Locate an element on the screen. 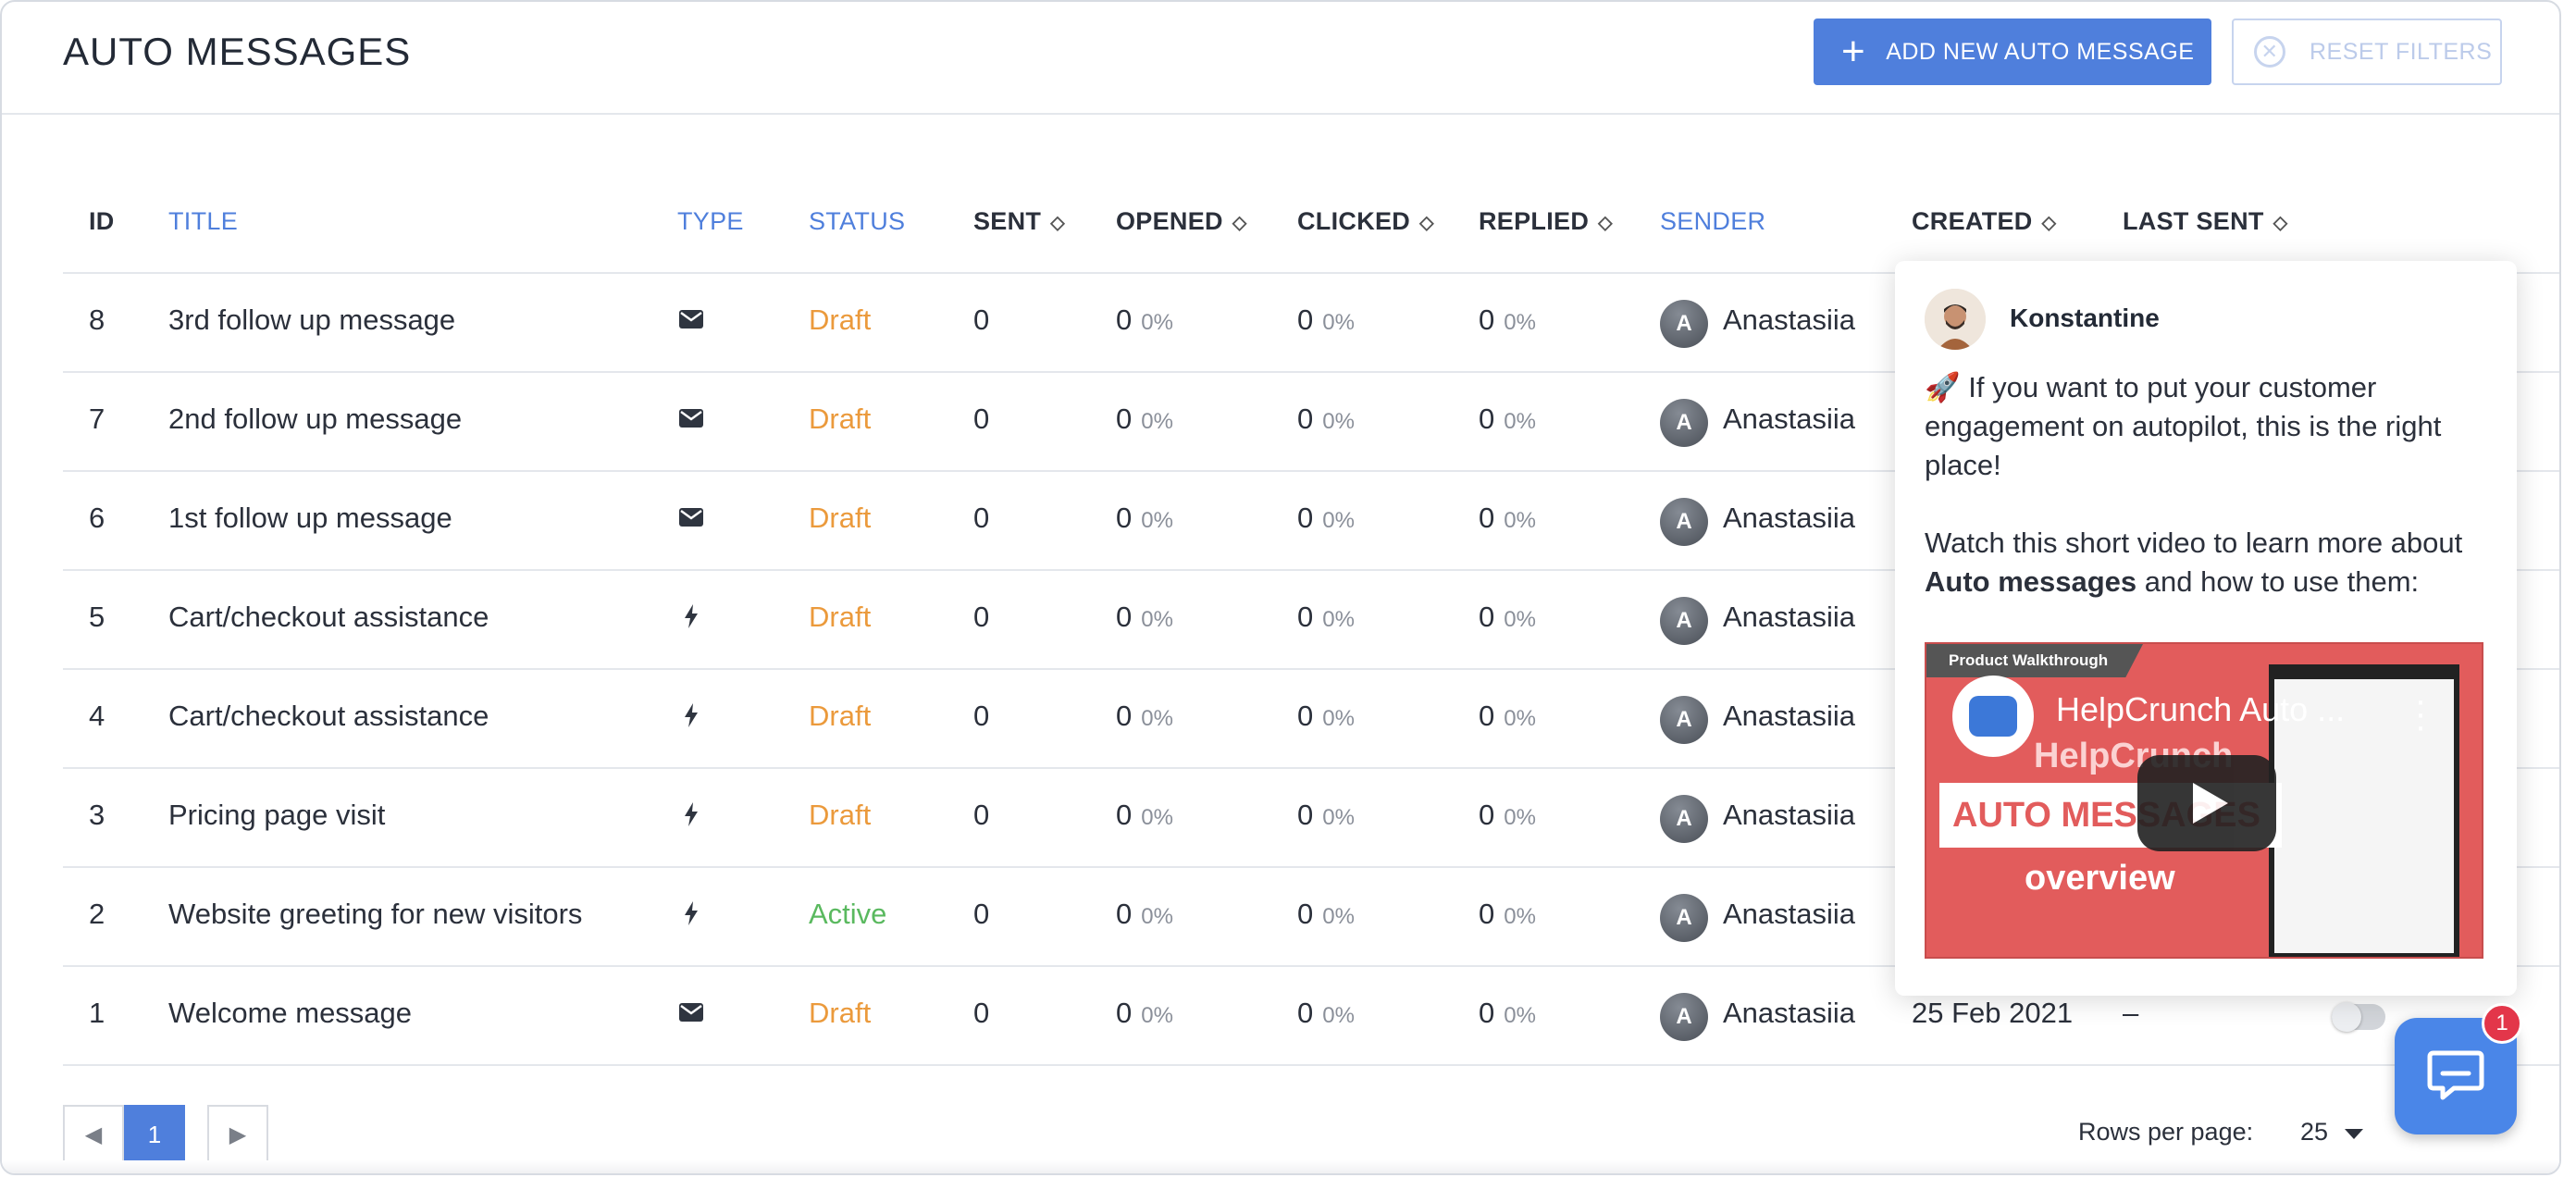 Image resolution: width=2576 pixels, height=1190 pixels. column-type-filter: TYPE is located at coordinates (711, 221).